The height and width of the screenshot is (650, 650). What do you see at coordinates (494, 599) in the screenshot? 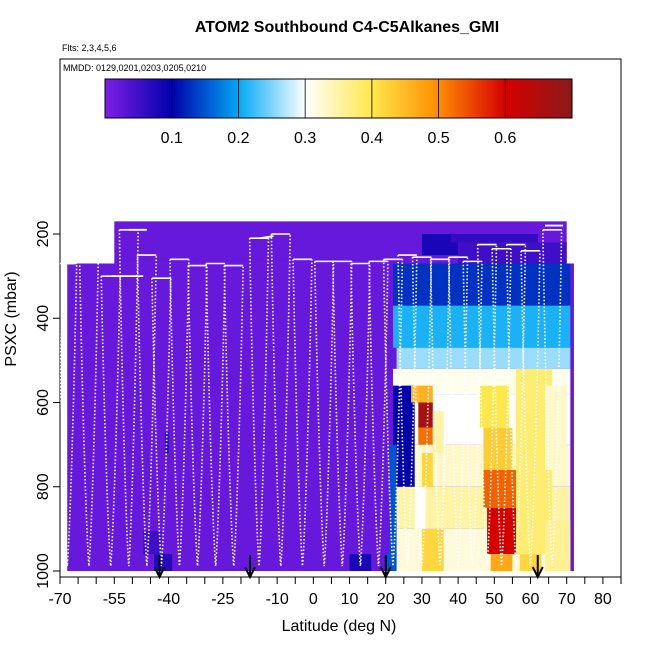
I see `x-tick-label: 50` at bounding box center [494, 599].